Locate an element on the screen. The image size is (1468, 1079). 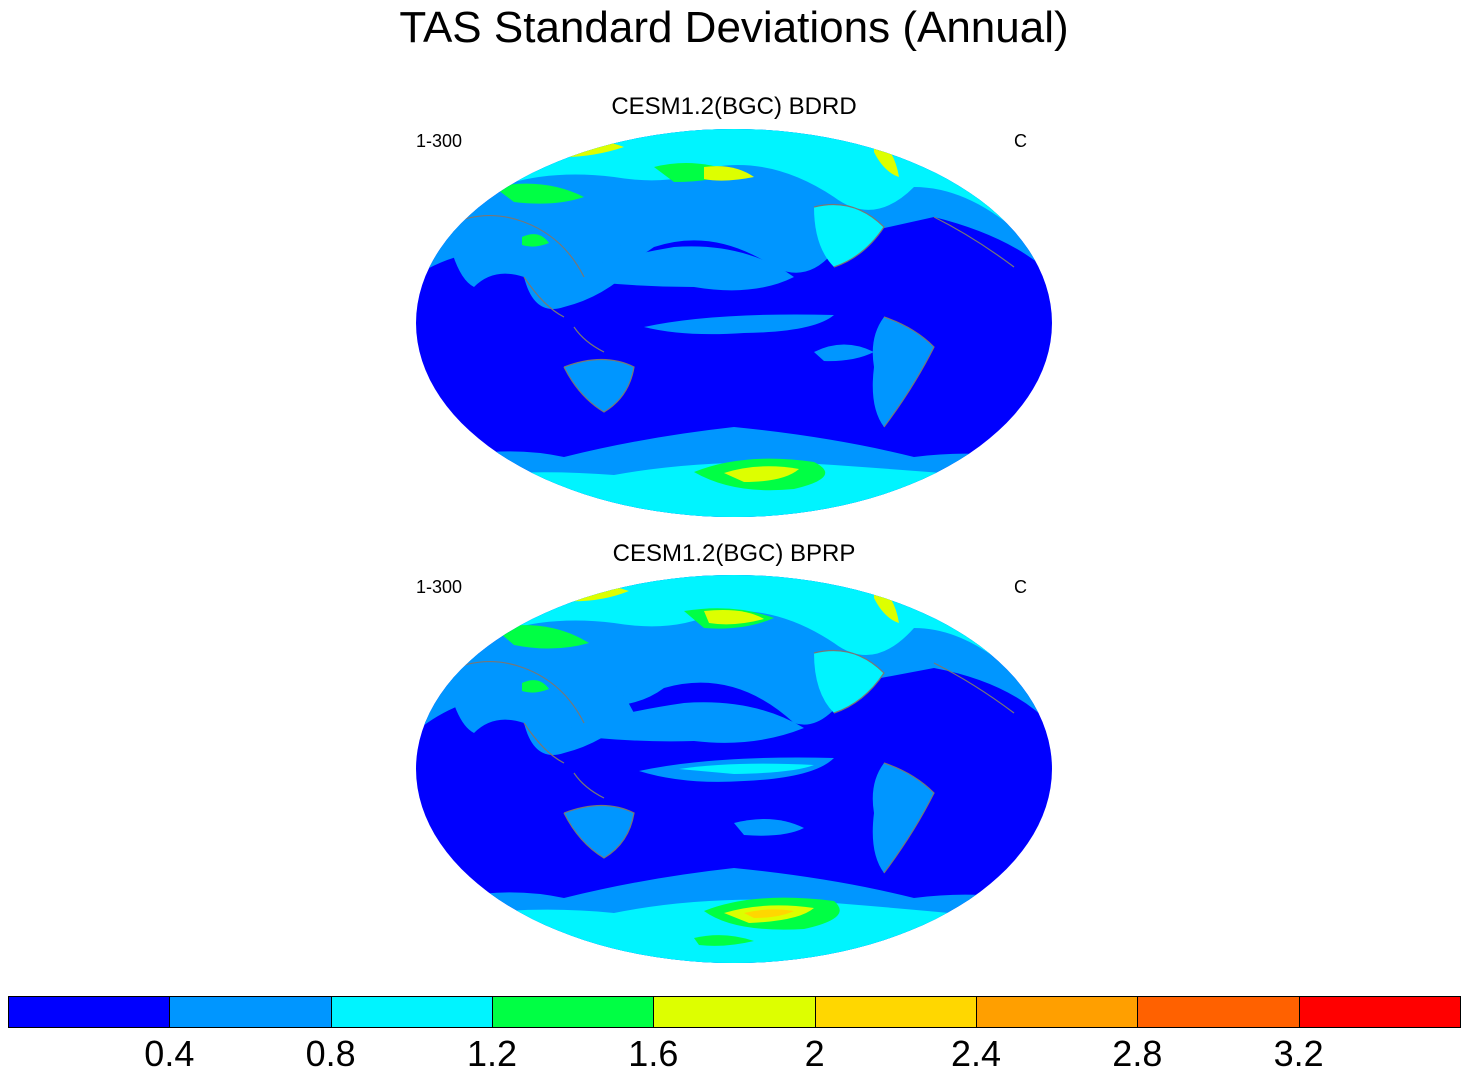
figure-title: TAS Standard Deviations (Annual) is located at coordinates (734, 27).